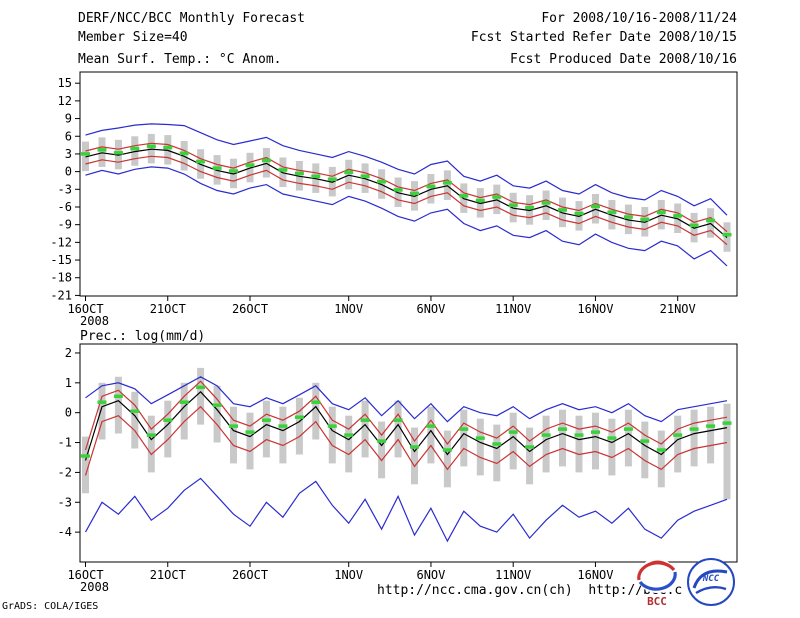 The width and height of the screenshot is (800, 618). I want to click on grads-credit: GrADS: COLA/IGES, so click(50, 606).